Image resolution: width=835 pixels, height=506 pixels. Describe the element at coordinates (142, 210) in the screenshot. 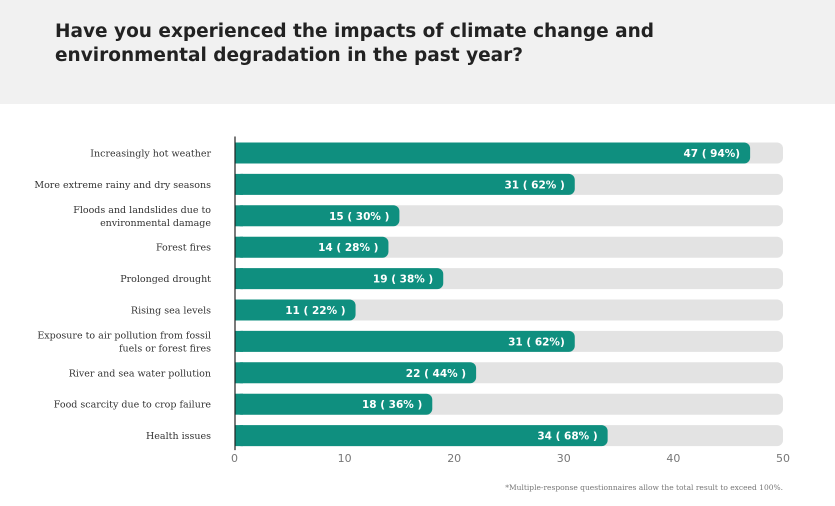

I see `category-label: Floods and landslides due to` at that location.